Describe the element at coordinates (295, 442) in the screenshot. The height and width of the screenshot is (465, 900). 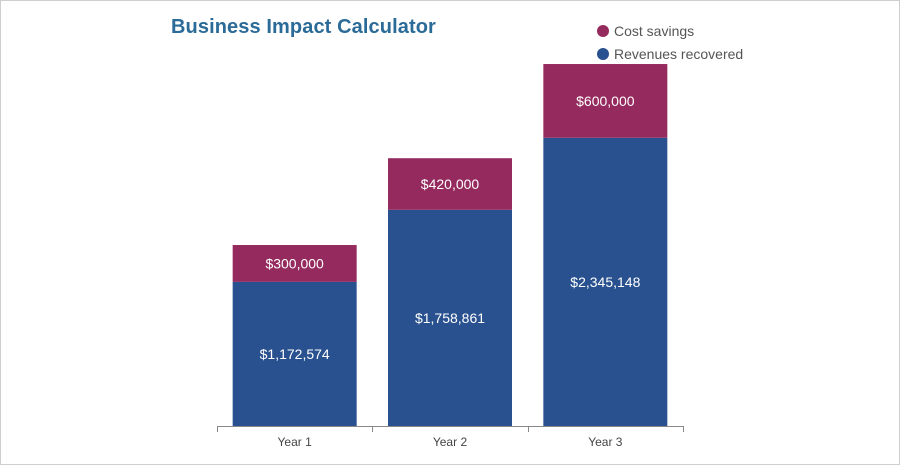
I see `x-tick-label-year-1: Year 1` at that location.